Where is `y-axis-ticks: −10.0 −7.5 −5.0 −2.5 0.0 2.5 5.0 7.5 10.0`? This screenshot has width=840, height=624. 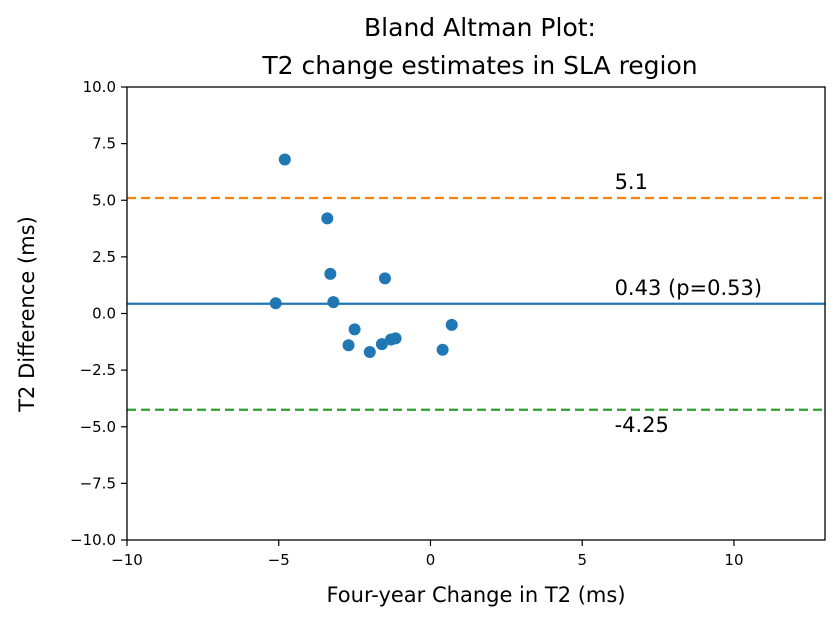
y-axis-ticks: −10.0 −7.5 −5.0 −2.5 0.0 2.5 5.0 7.5 10.0 is located at coordinates (98, 313).